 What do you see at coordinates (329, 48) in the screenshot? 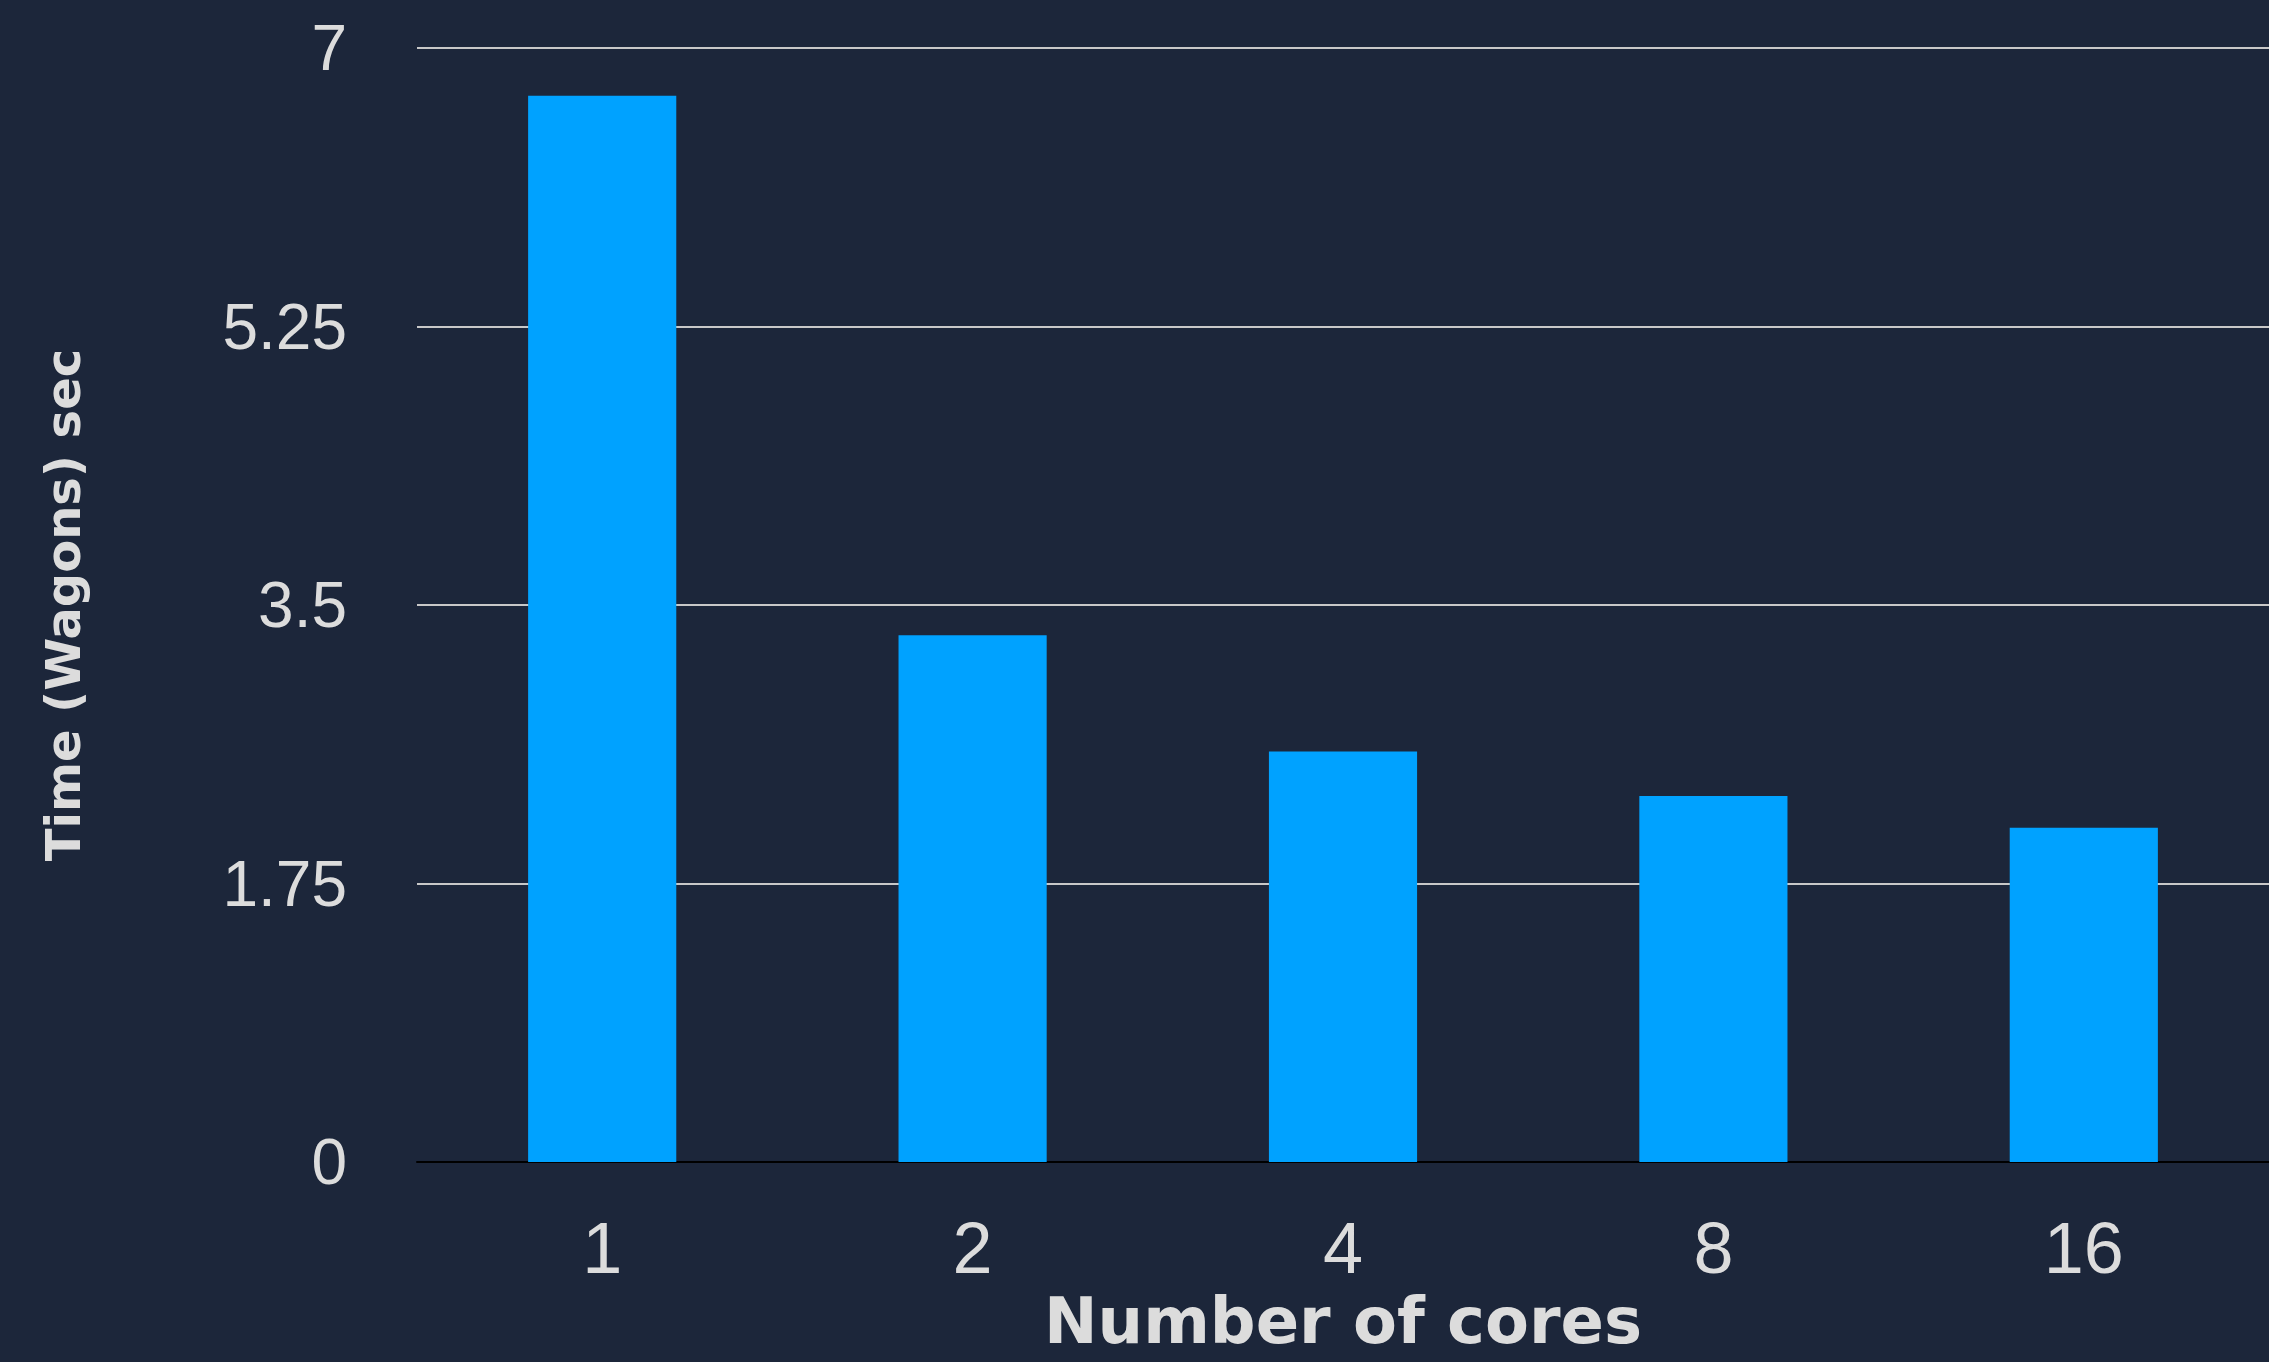
I see `y-tick-label: 7` at bounding box center [329, 48].